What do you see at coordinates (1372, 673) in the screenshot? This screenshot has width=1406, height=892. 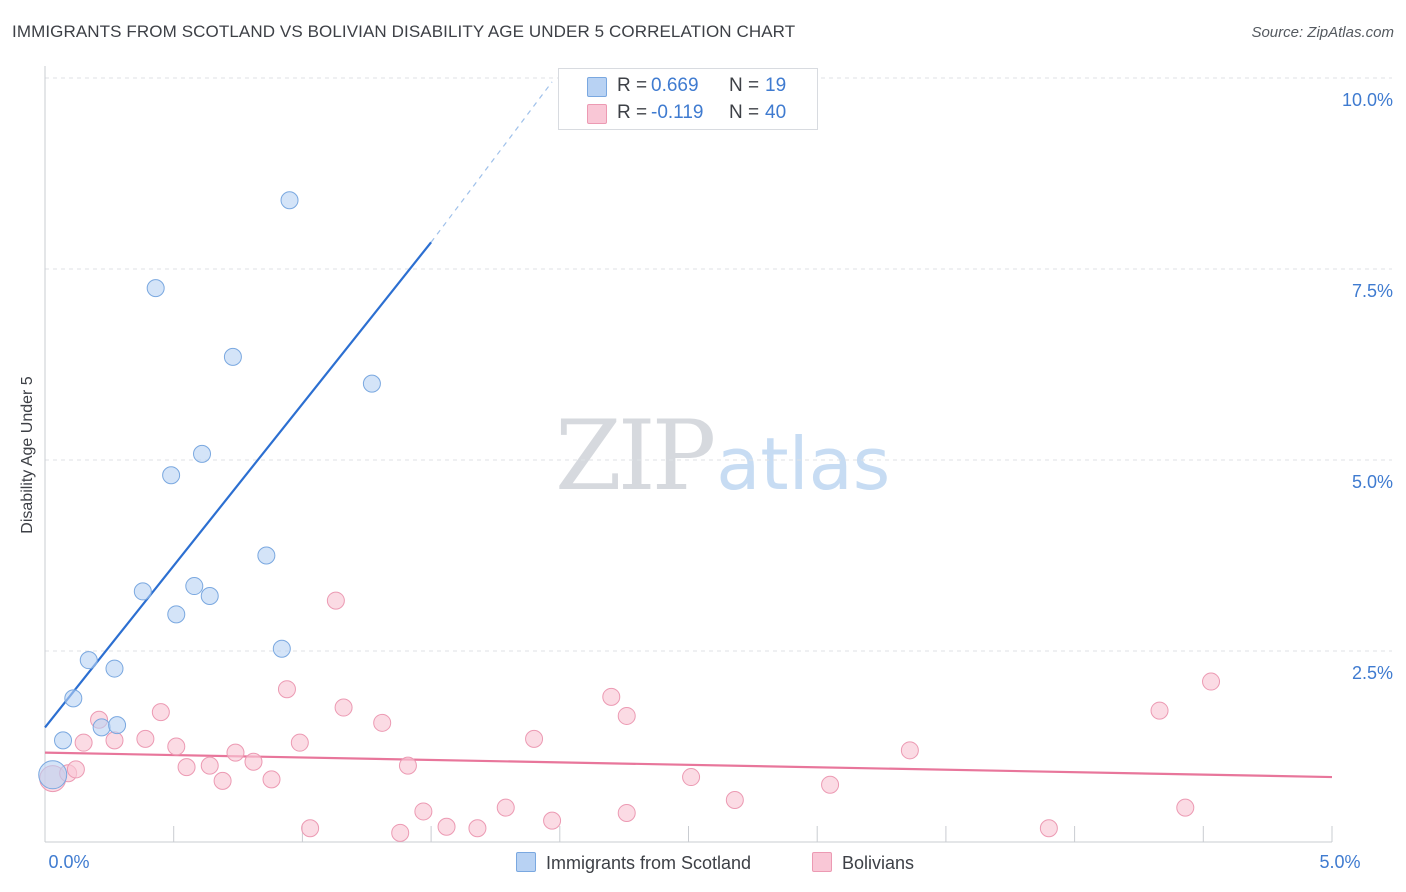 I see `y-tick-label: 2.5%` at bounding box center [1372, 673].